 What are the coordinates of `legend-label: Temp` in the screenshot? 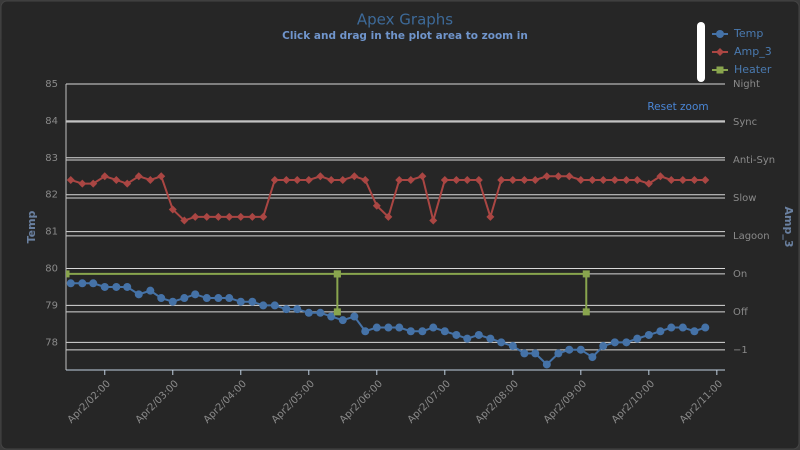 It's located at (748, 33).